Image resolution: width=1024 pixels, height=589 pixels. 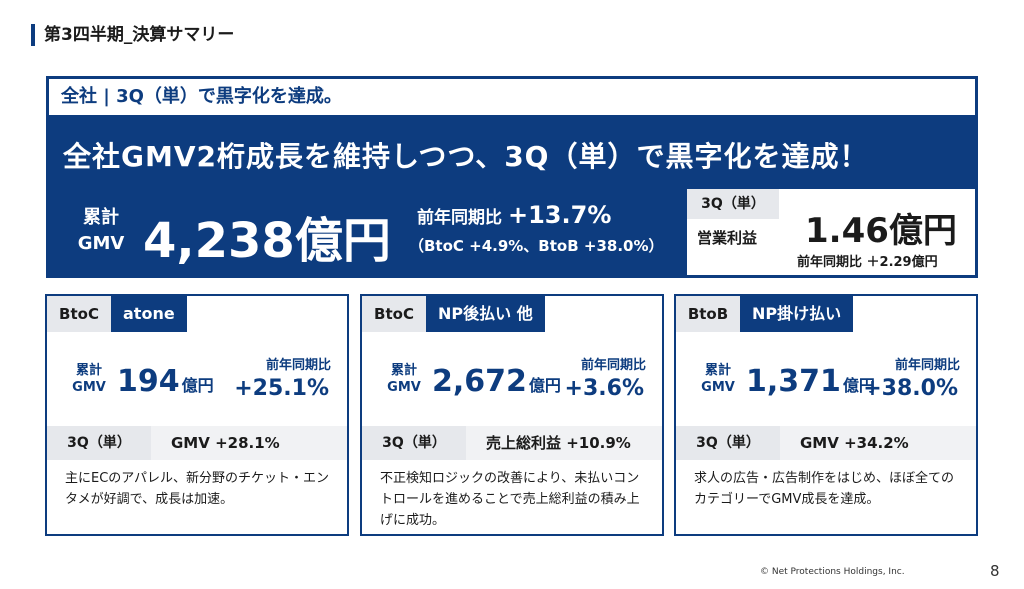 I want to click on card-description: 求人の広告・広告制作をはじめ、ほぼ全てのカテゴリーでGMV成長を達成。, so click(x=824, y=489).